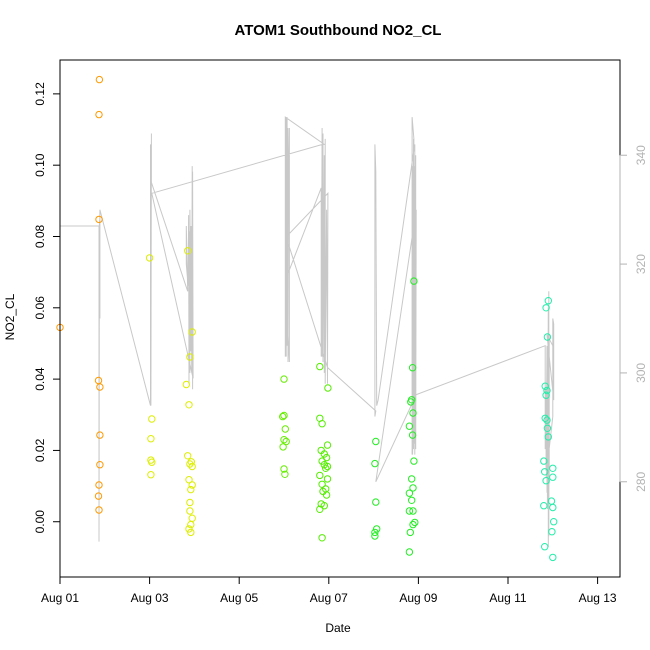 The image size is (650, 650). Describe the element at coordinates (418, 598) in the screenshot. I see `x-tick-label: Aug 09` at that location.